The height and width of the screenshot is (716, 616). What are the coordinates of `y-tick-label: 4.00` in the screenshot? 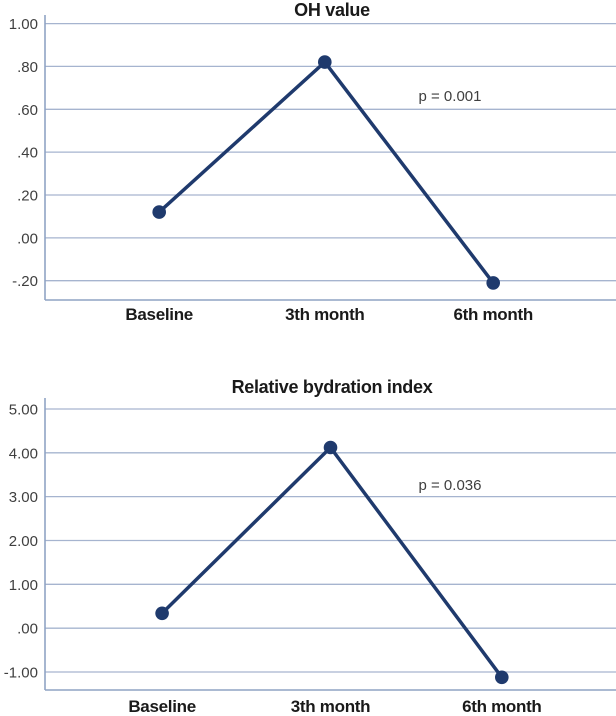 It's located at (23, 453).